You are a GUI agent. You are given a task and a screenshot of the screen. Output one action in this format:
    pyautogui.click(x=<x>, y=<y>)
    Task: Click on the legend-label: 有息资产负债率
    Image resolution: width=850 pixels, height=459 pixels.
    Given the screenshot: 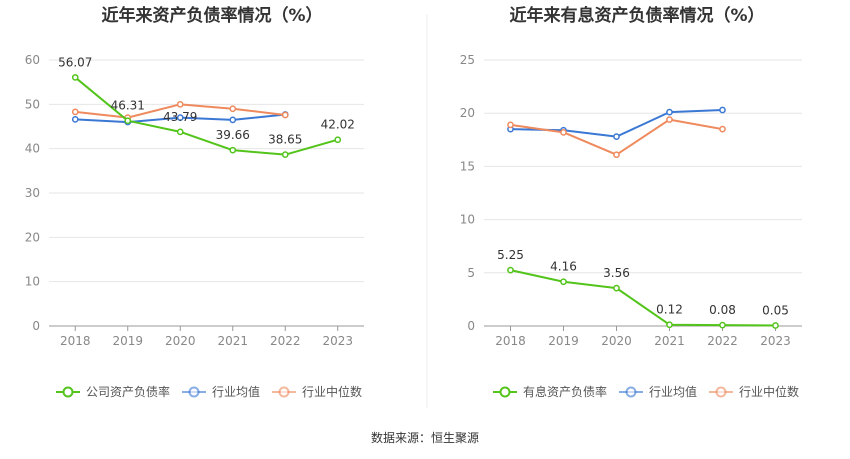 What is the action you would take?
    pyautogui.click(x=565, y=391)
    